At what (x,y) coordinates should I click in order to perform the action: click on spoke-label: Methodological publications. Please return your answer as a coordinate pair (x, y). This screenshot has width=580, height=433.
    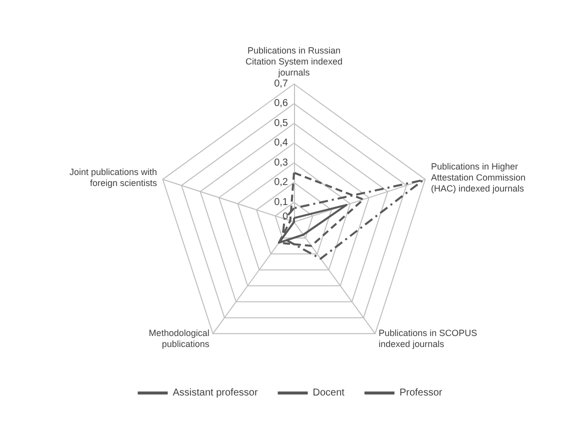
    Looking at the image, I should click on (179, 338).